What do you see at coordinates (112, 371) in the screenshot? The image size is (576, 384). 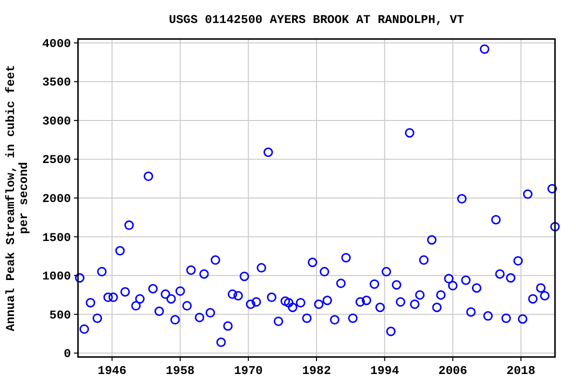 I see `x-tick-label: 1946` at bounding box center [112, 371].